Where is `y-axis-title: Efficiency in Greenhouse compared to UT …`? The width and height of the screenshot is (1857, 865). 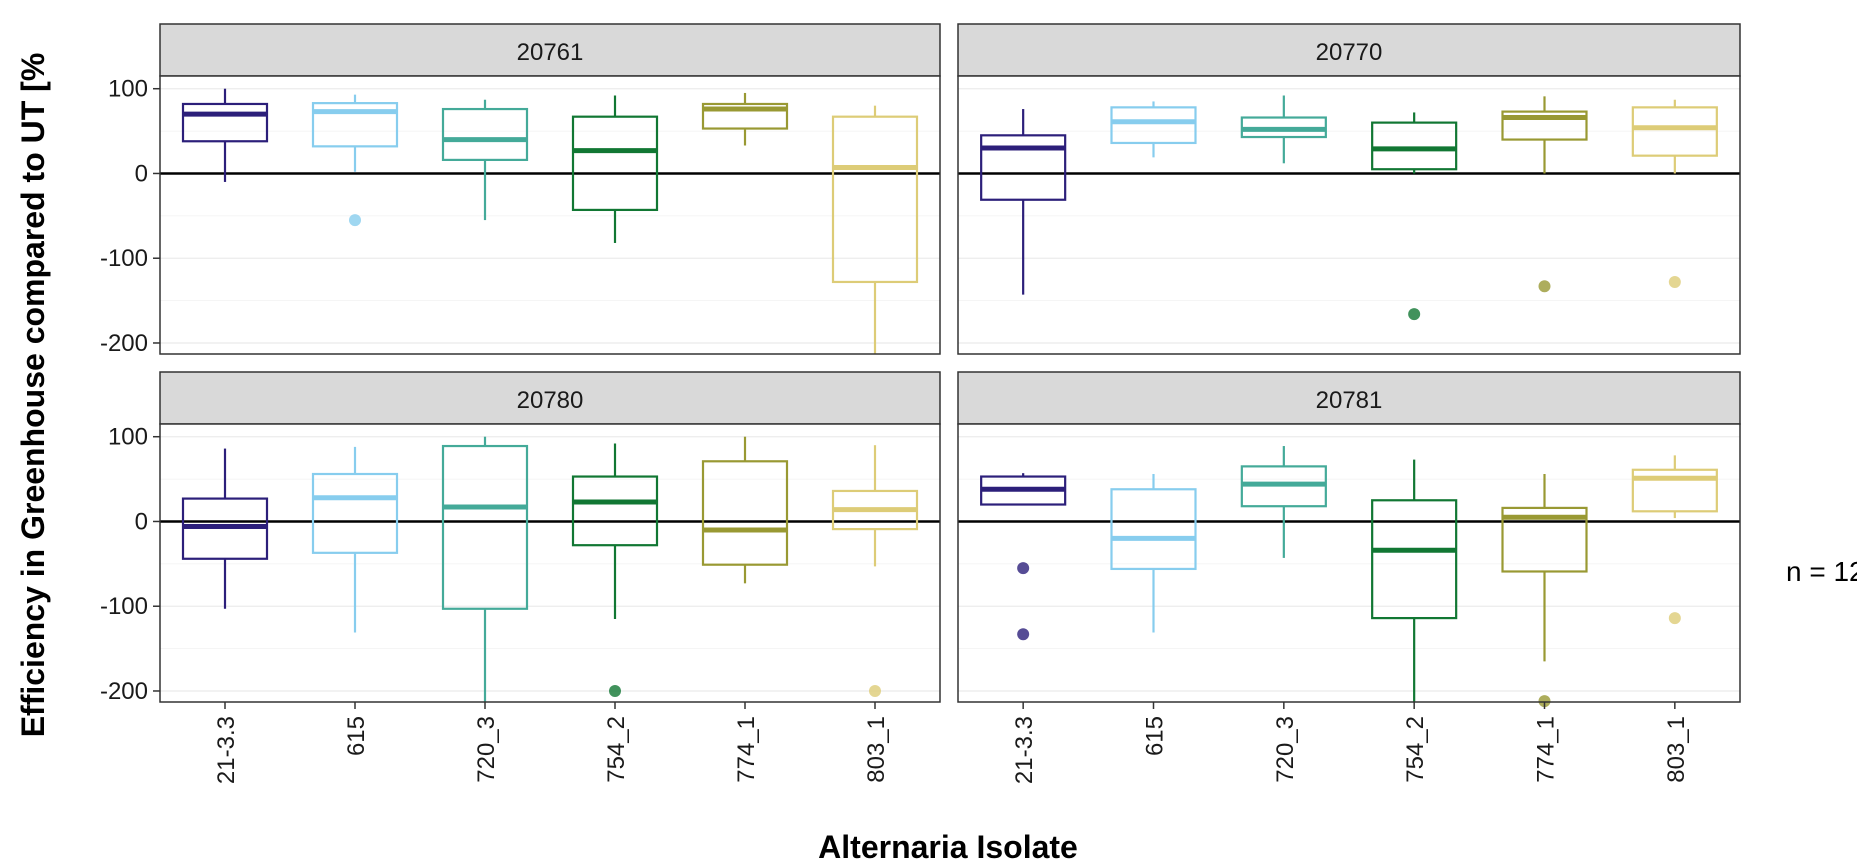 y-axis-title: Efficiency in Greenhouse compared to UT … is located at coordinates (33, 395).